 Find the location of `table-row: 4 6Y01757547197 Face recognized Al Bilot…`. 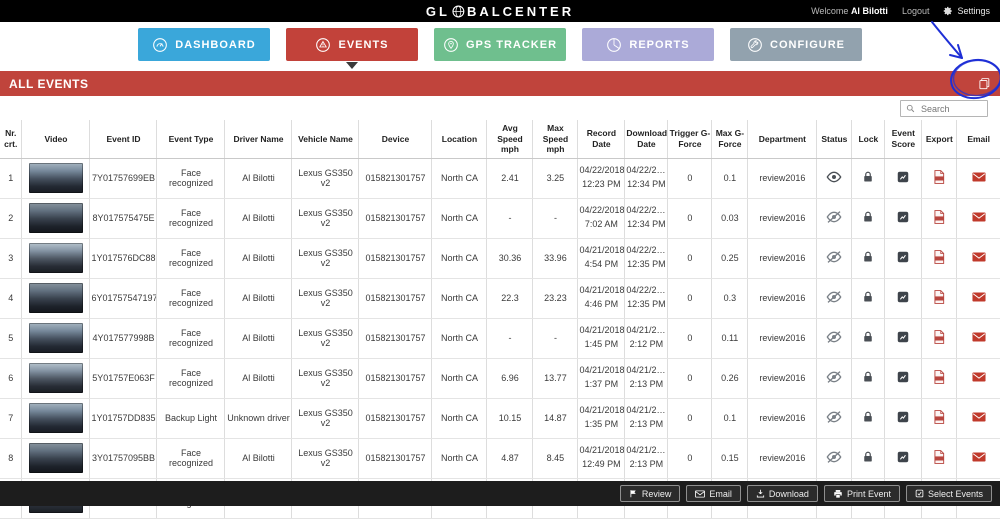

table-row: 4 6Y01757547197 Face recognized Al Bilot… is located at coordinates (500, 298).